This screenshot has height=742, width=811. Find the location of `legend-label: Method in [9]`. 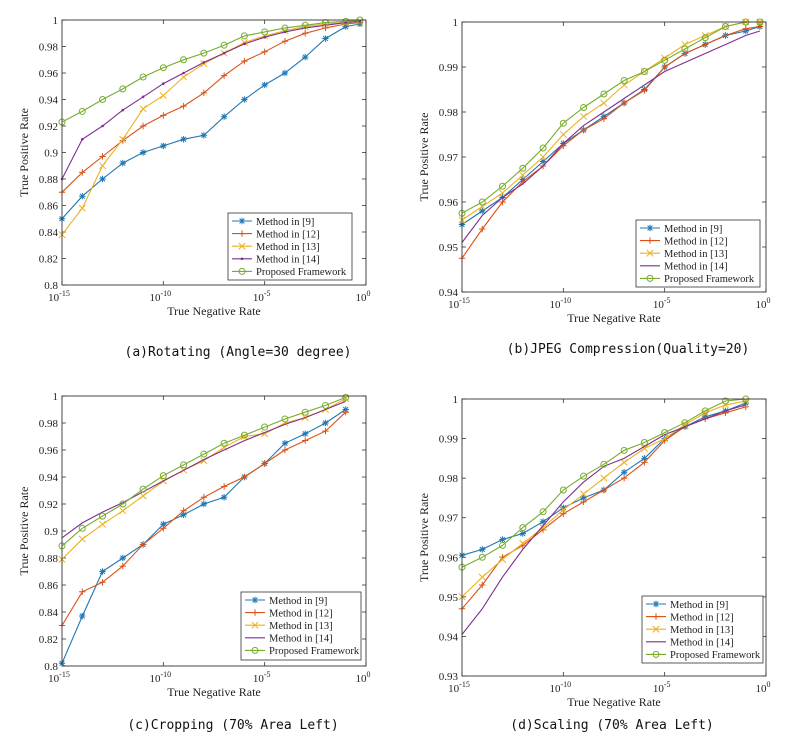

legend-label: Method in [9] is located at coordinates (298, 601).